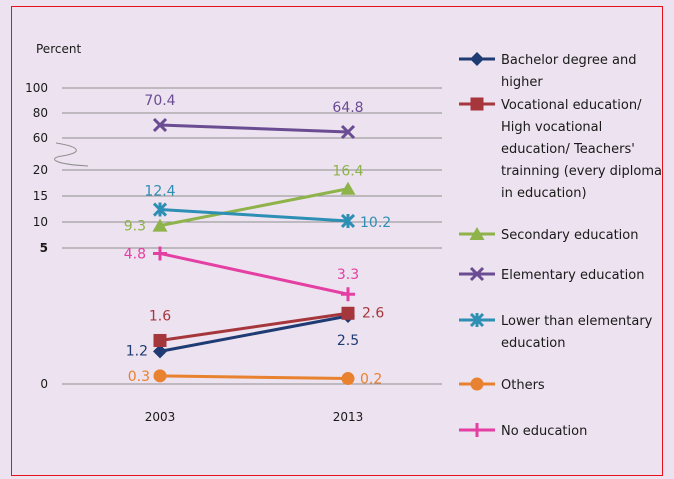 Image resolution: width=674 pixels, height=479 pixels. I want to click on y-axis-label: Percent, so click(58, 49).